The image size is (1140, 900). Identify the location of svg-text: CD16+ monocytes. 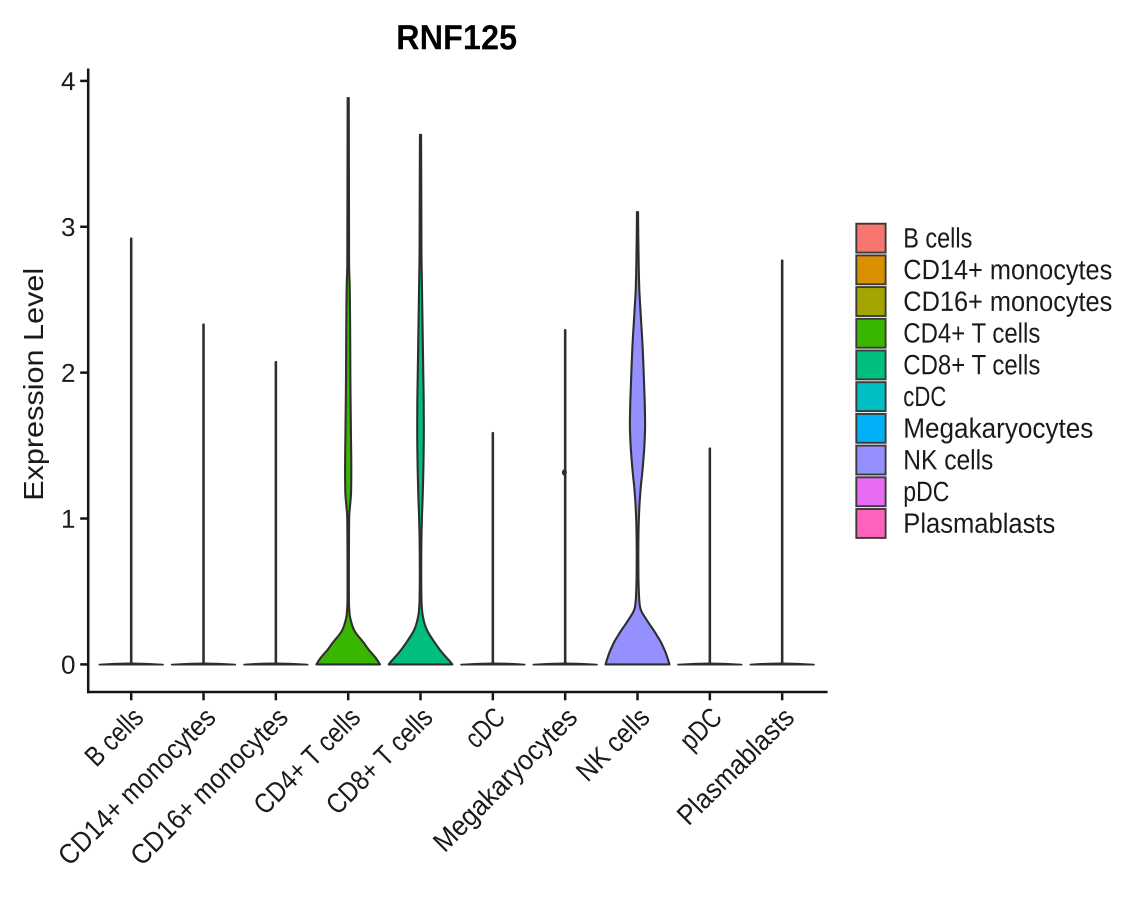
(1007, 301).